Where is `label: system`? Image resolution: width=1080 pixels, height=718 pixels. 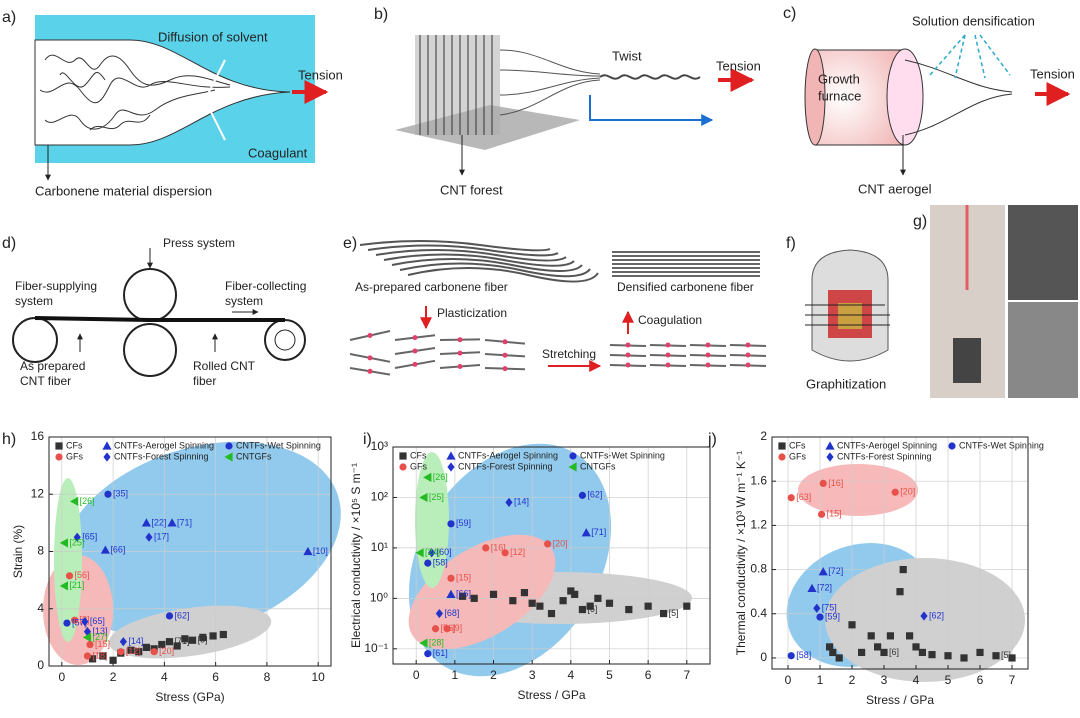 label: system is located at coordinates (34, 301).